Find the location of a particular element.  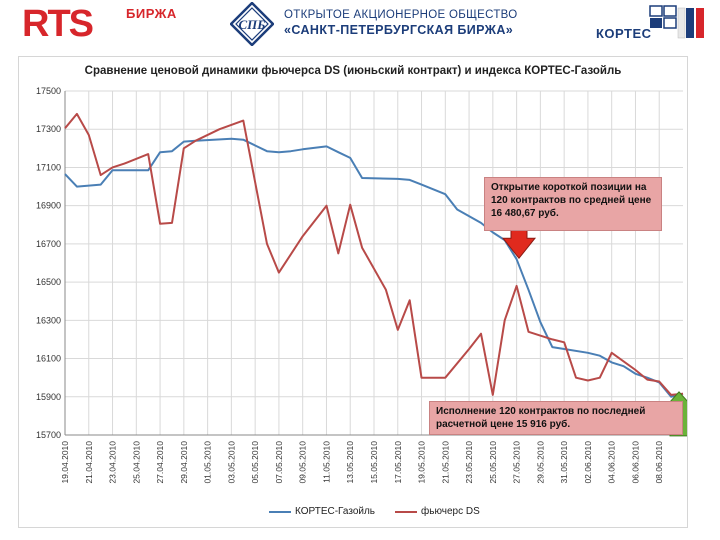

y-tick-label: 16700 is located at coordinates (48, 244).